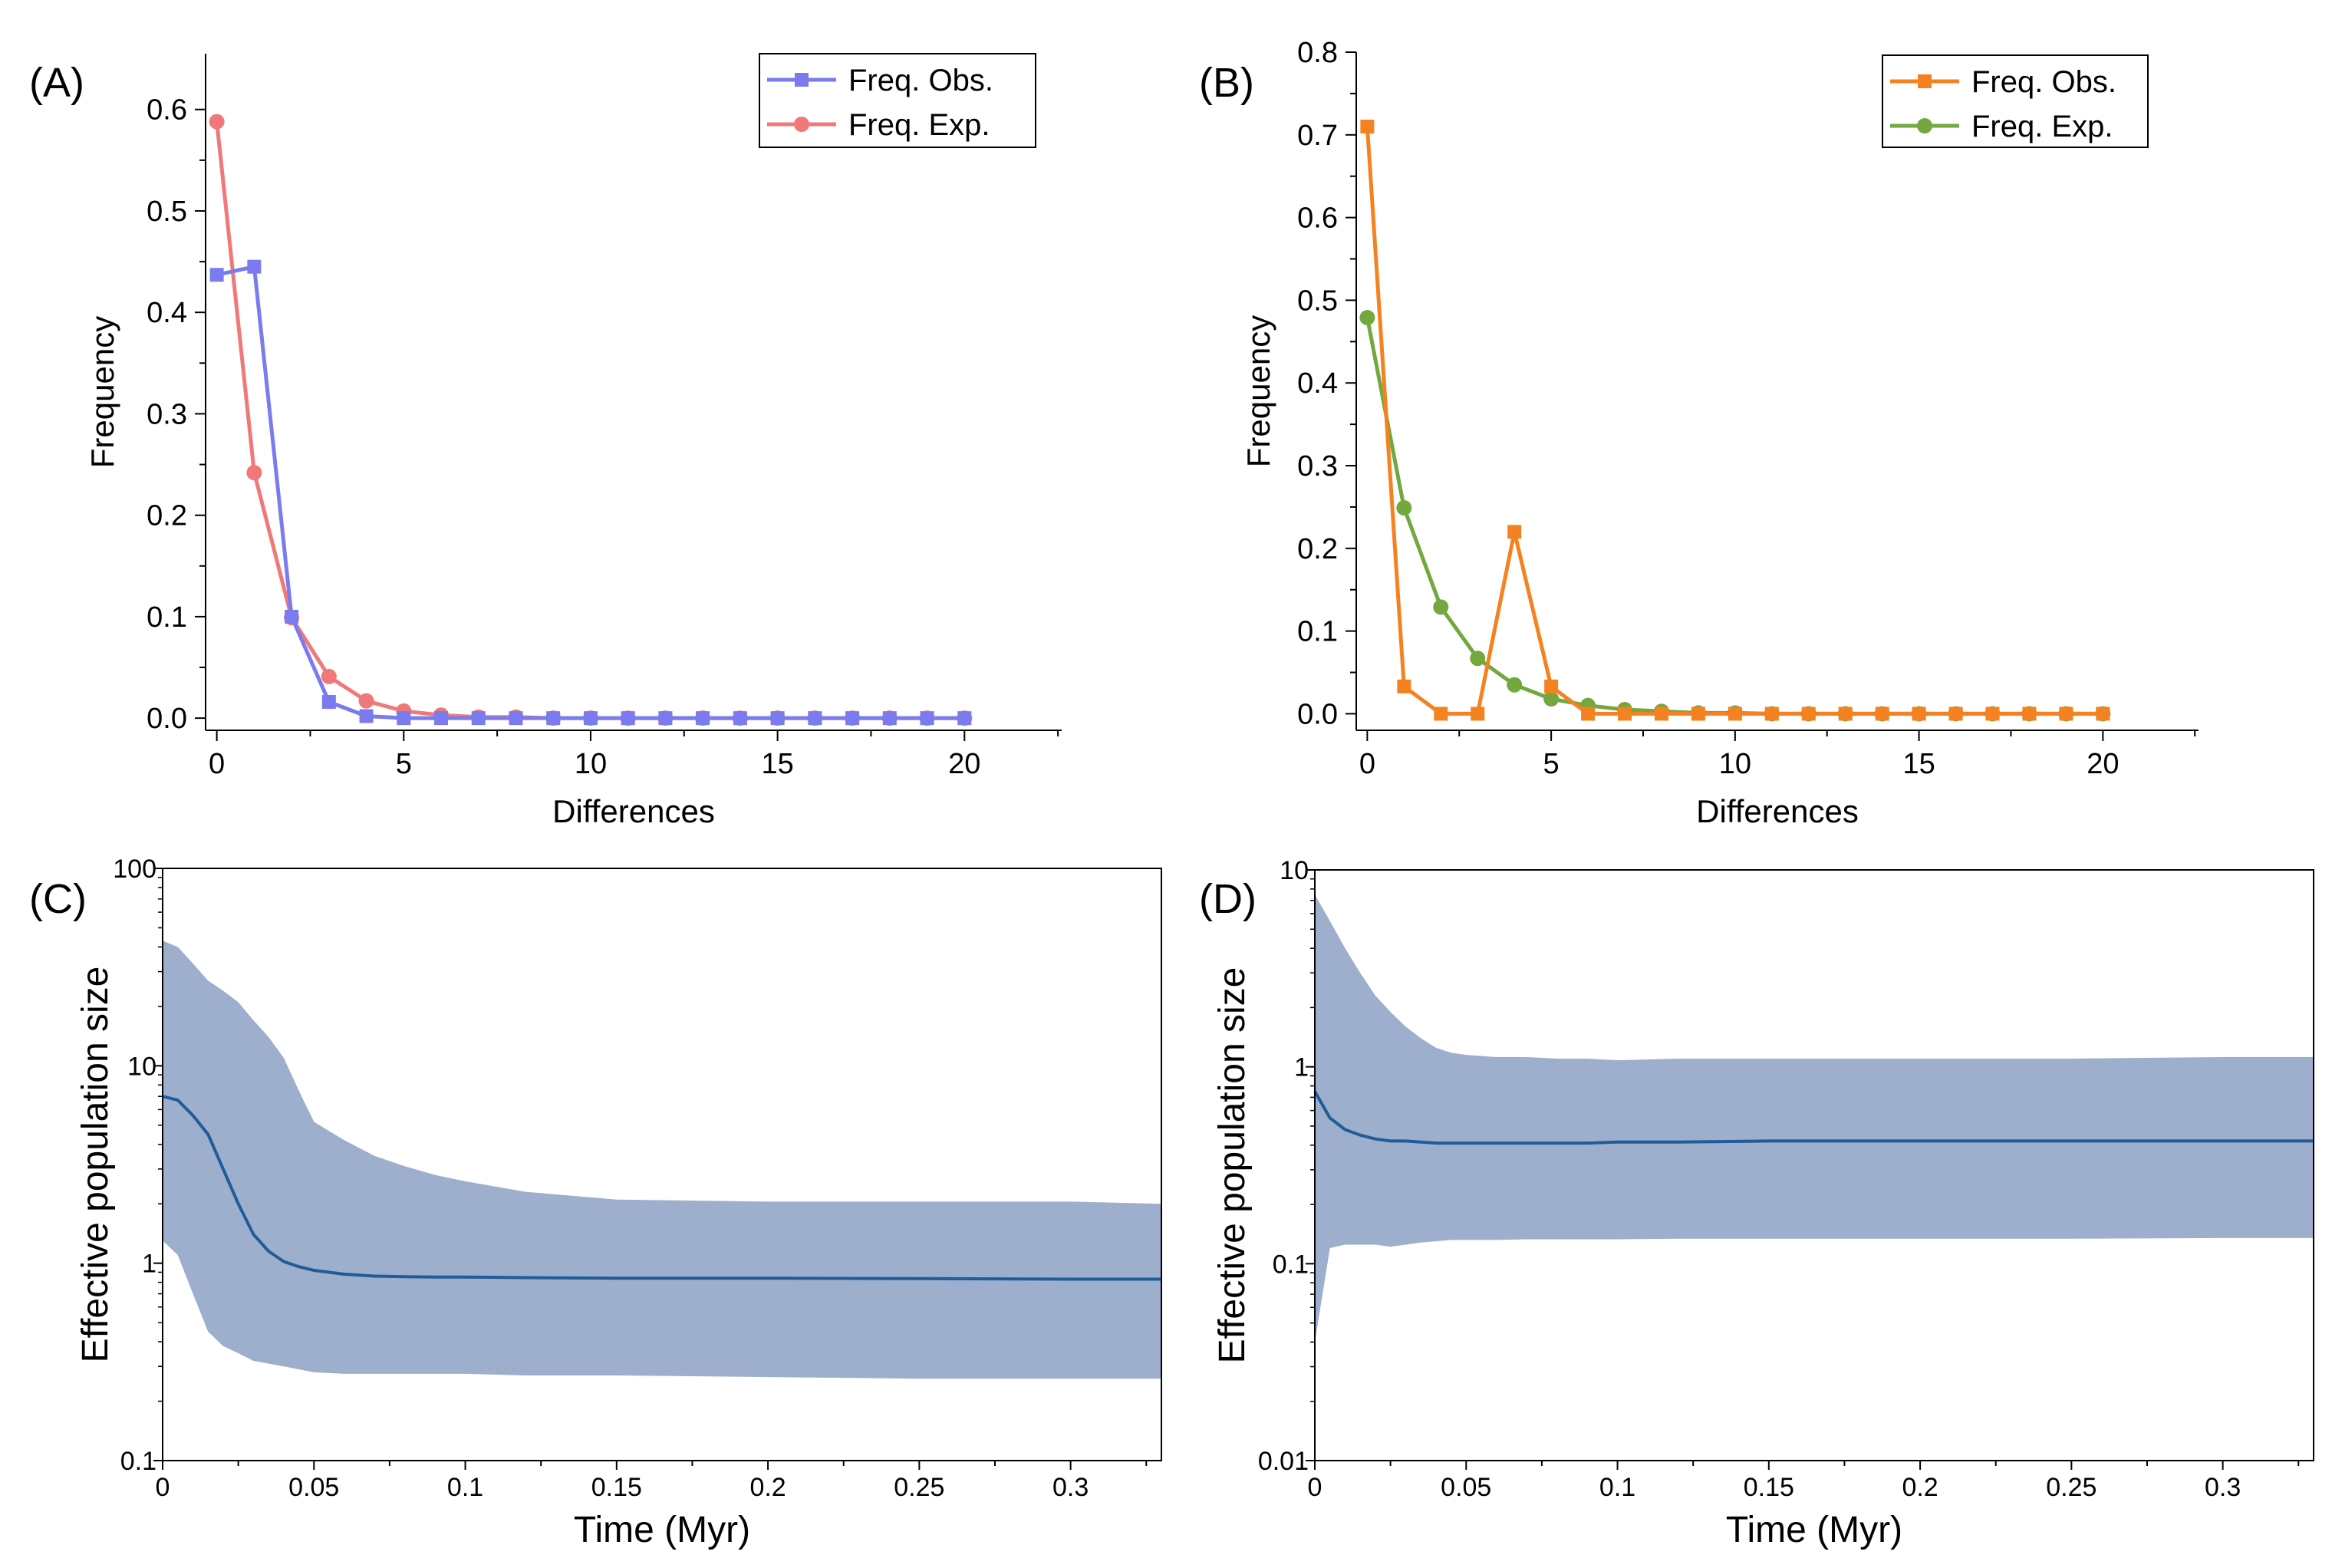  I want to click on y-tick-label: 0.7, so click(1317, 136).